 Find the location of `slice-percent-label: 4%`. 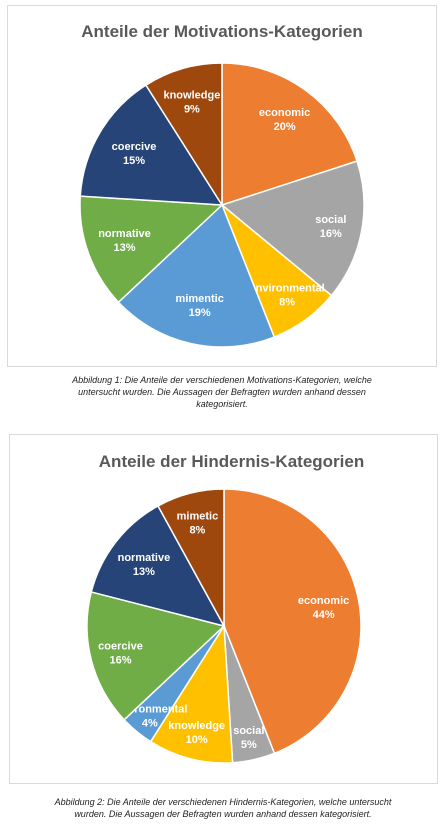

slice-percent-label: 4% is located at coordinates (150, 724).